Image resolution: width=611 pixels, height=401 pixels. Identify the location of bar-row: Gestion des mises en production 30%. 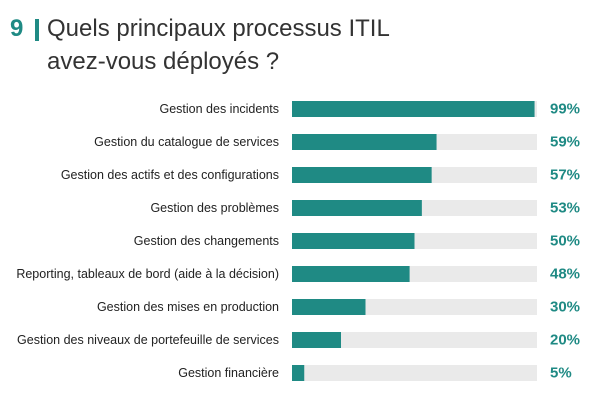
(338, 307).